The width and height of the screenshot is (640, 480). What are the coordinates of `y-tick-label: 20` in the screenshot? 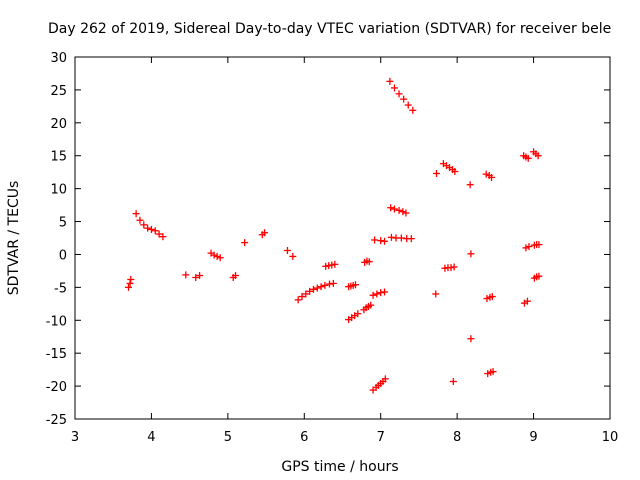 It's located at (58, 124).